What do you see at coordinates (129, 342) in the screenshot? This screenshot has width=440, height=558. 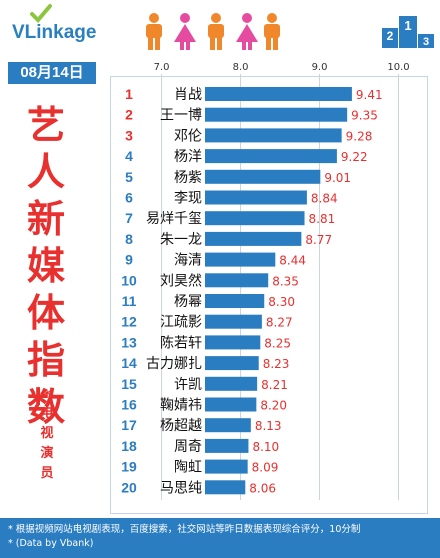 I see `rank-label: 13` at bounding box center [129, 342].